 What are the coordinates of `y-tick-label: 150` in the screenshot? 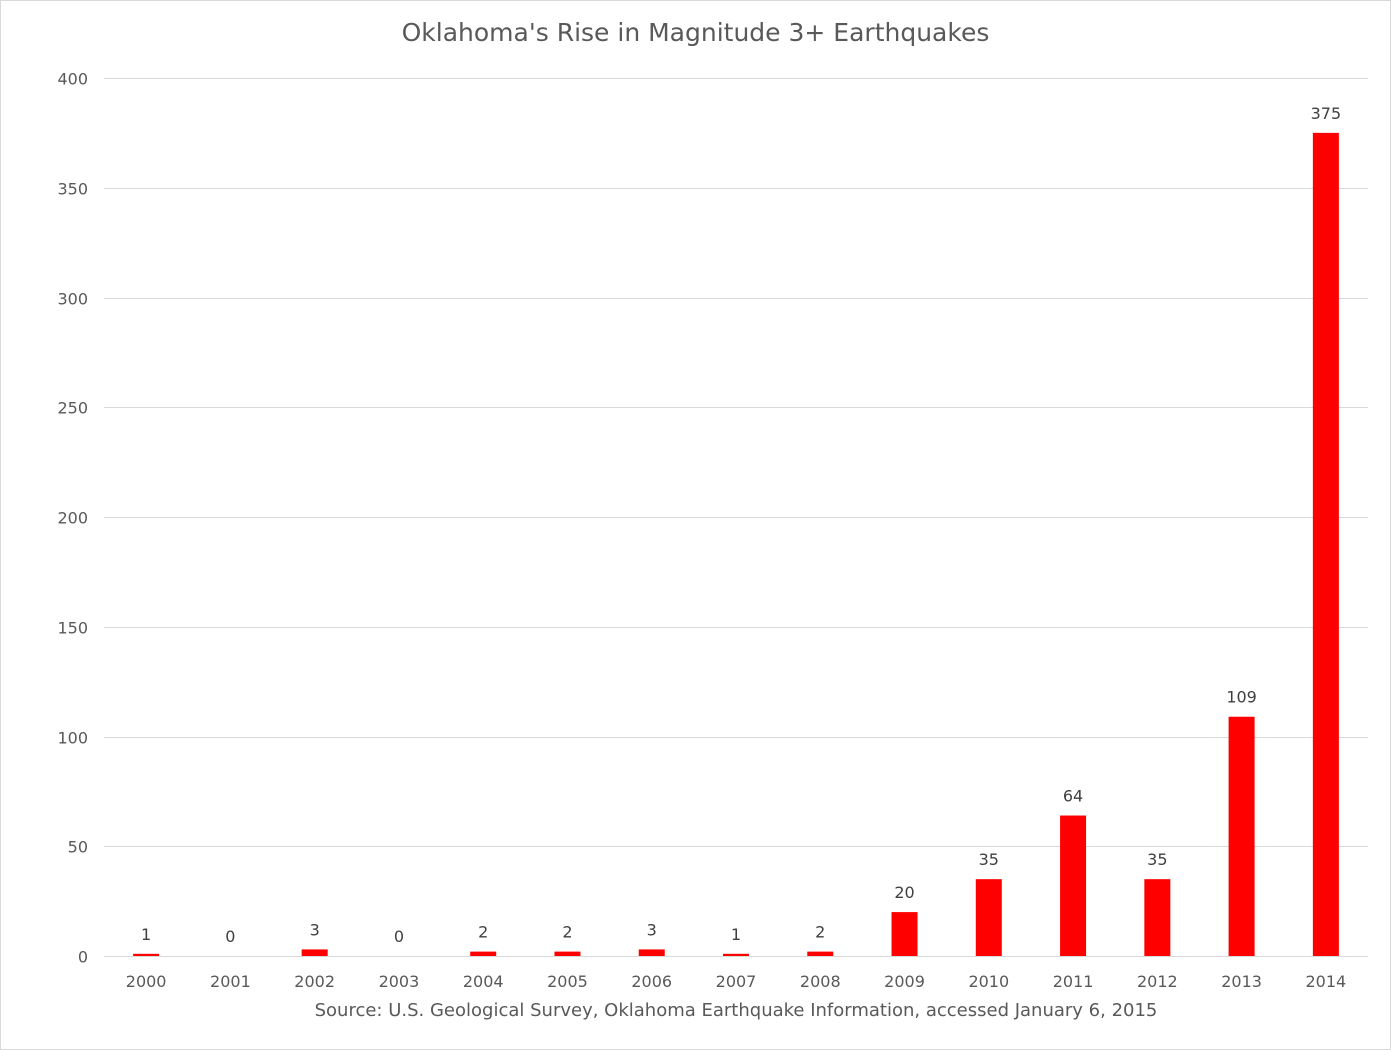 It's located at (72, 628).